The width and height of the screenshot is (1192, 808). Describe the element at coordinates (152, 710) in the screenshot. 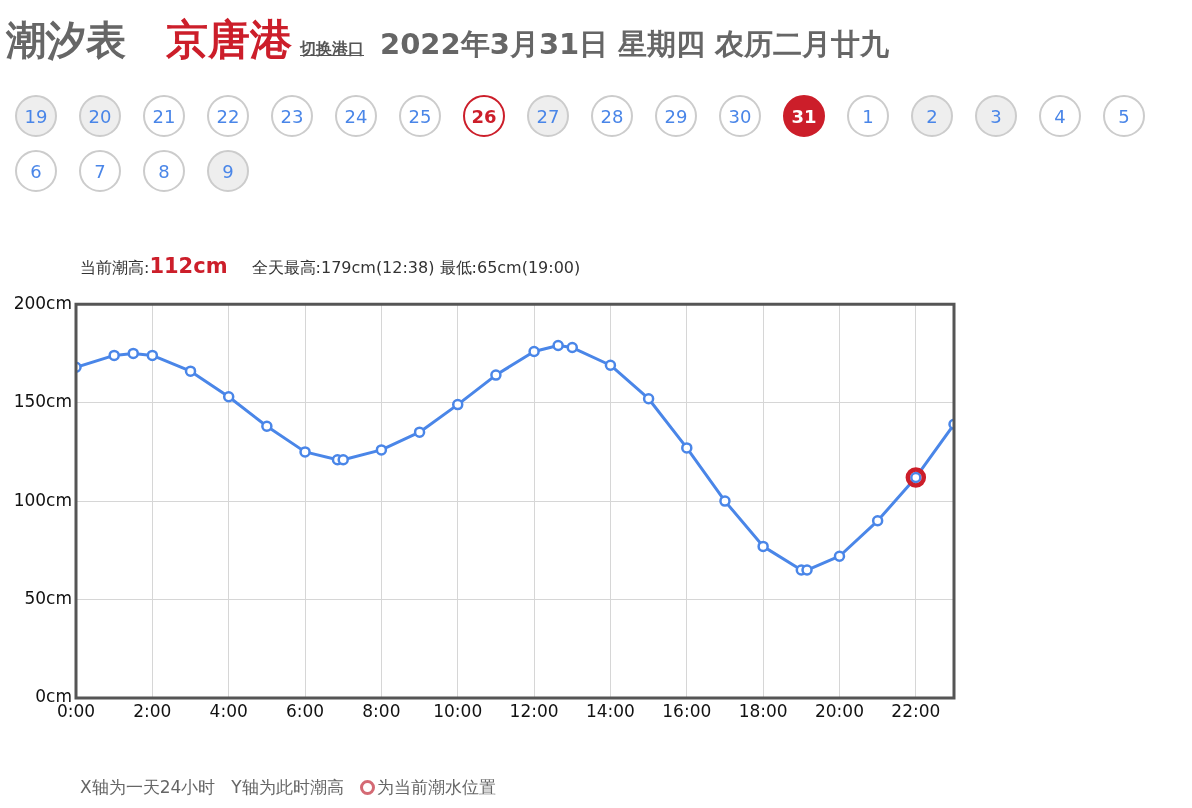

I see `x-tick-label: 2:00` at that location.